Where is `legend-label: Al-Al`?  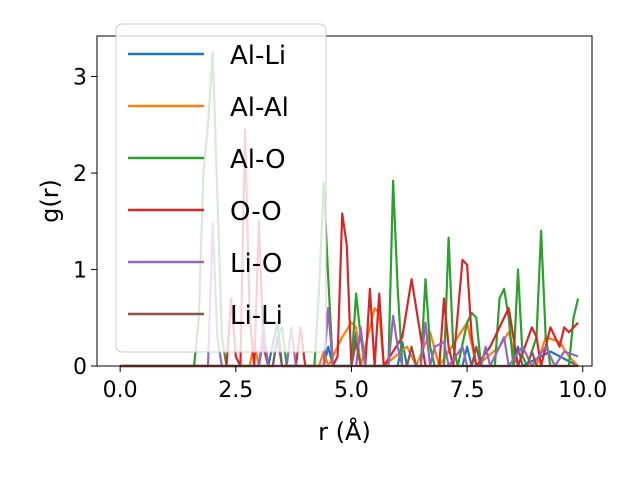
legend-label: Al-Al is located at coordinates (259, 108).